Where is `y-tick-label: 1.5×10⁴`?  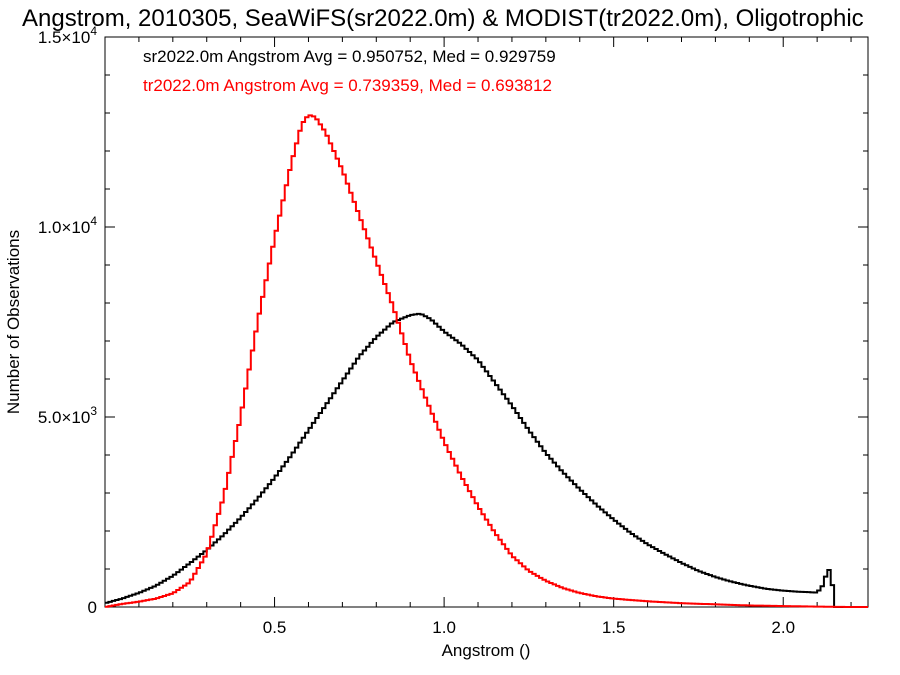
y-tick-label: 1.5×10⁴ is located at coordinates (67, 35).